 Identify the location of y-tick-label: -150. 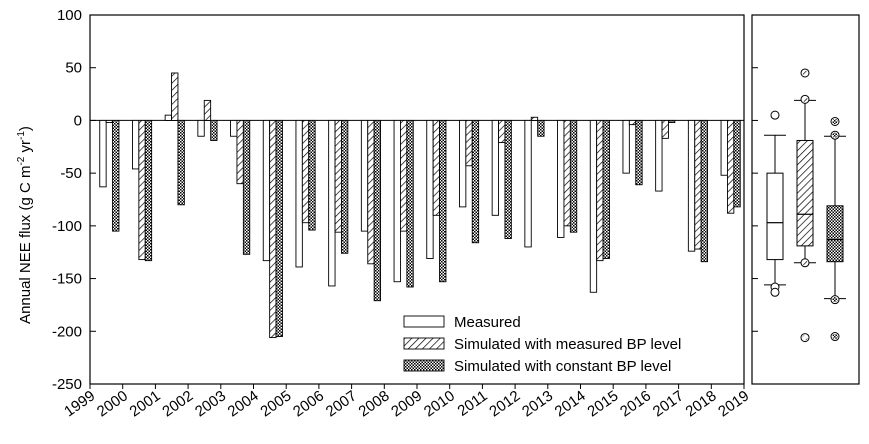
(67, 279).